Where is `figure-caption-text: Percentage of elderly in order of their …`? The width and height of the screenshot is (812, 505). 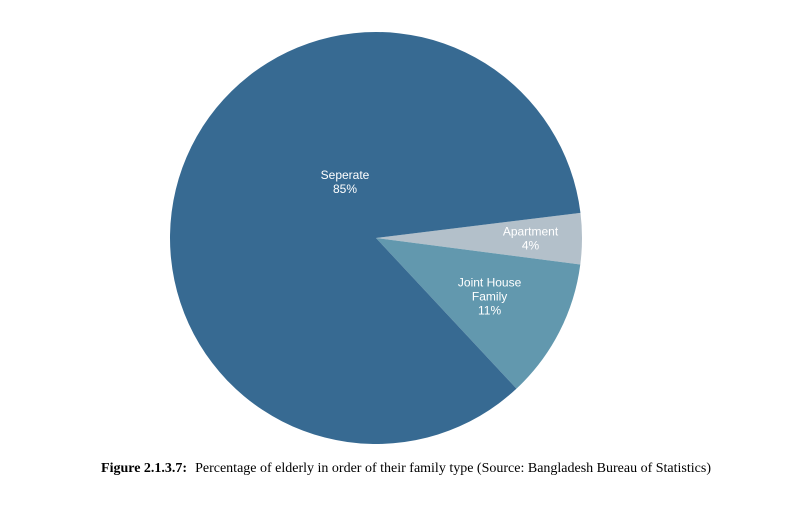
figure-caption-text: Percentage of elderly in order of their … is located at coordinates (453, 468).